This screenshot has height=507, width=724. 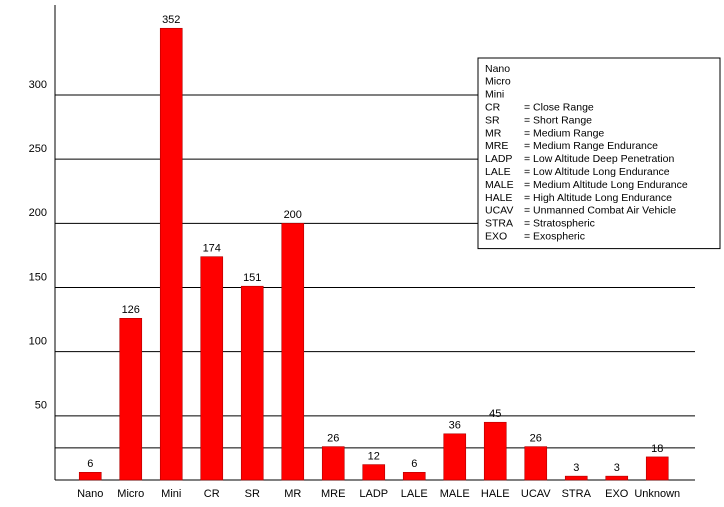 What do you see at coordinates (617, 494) in the screenshot?
I see `x-tick-label: EXO` at bounding box center [617, 494].